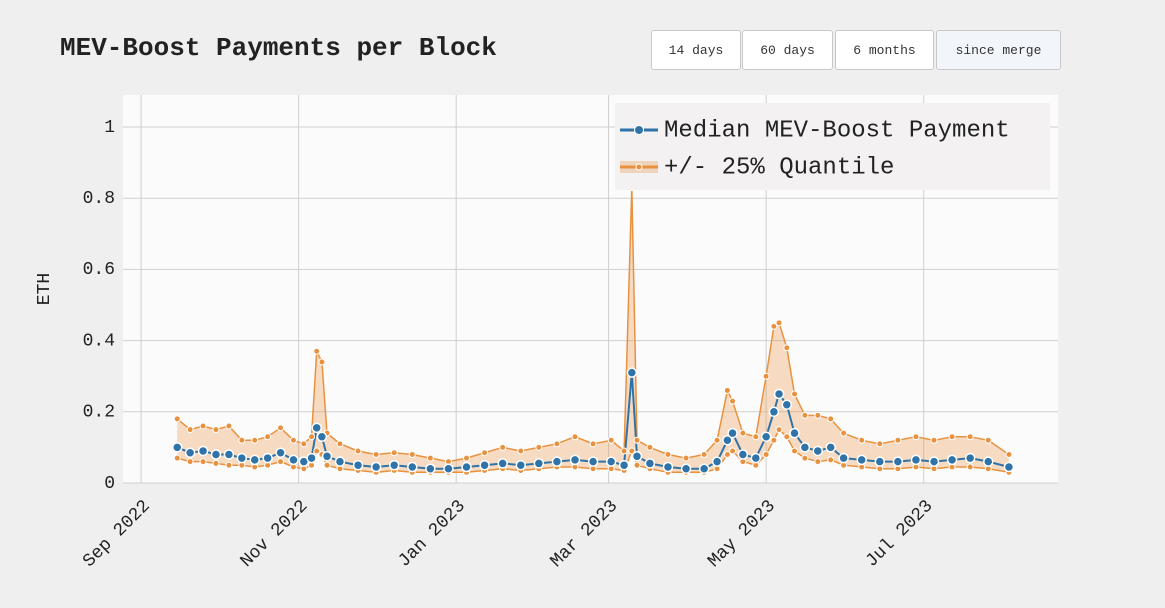  Describe the element at coordinates (837, 130) in the screenshot. I see `legend-label: Median MEV-Boost Payment` at that location.